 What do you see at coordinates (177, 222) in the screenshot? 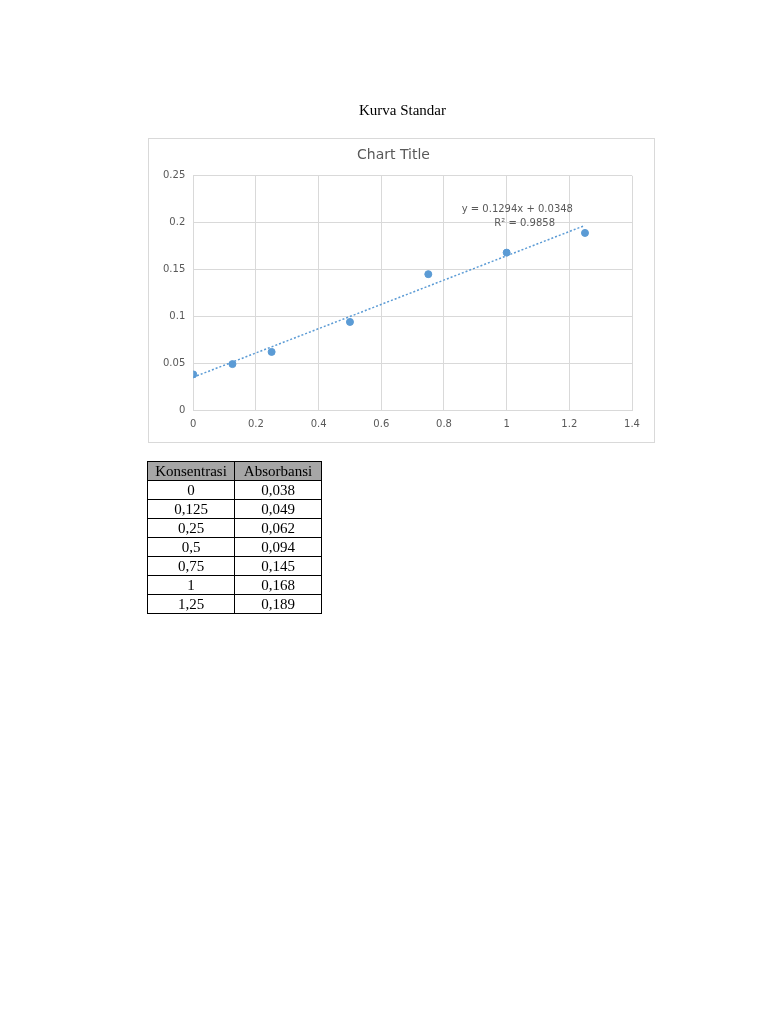
I see `y-tick-label: 0.2` at bounding box center [177, 222].